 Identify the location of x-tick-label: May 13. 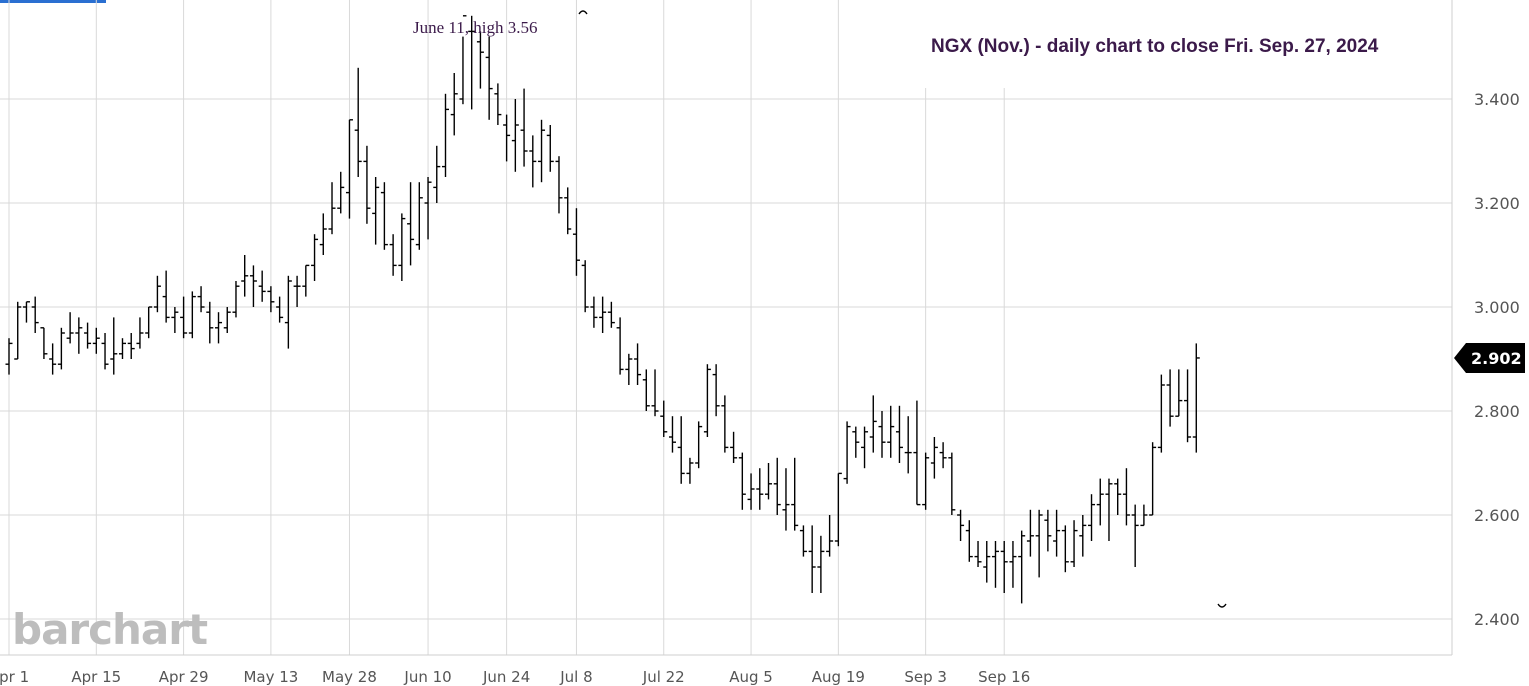
(270, 677).